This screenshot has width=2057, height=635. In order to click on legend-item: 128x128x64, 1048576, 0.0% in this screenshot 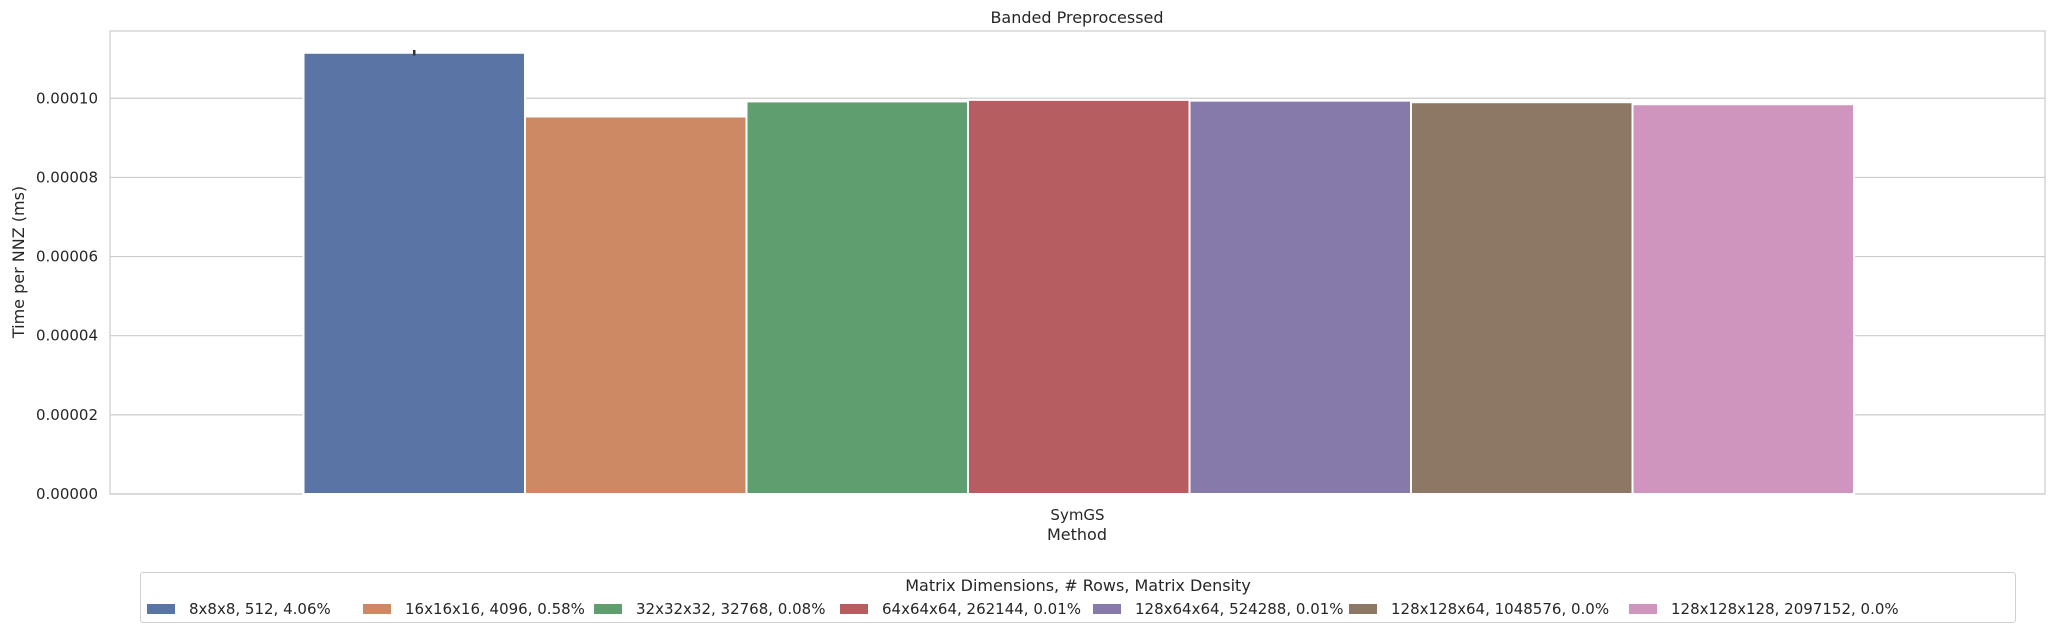, I will do `click(1479, 609)`.